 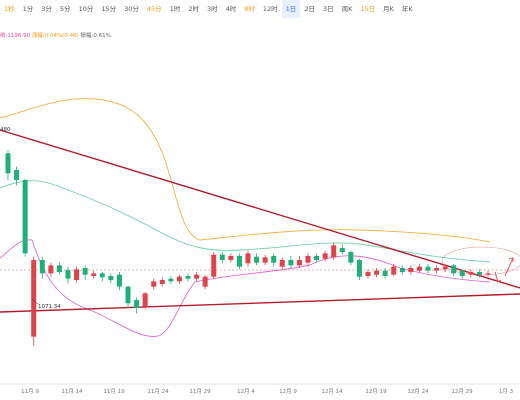 I want to click on annotation-ellipse, so click(x=480, y=261).